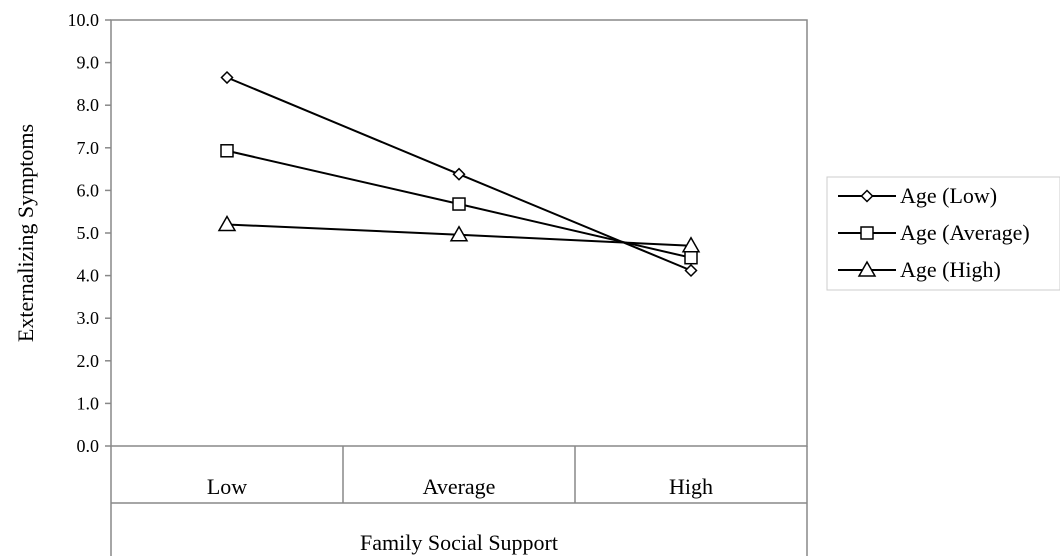 Image resolution: width=1060 pixels, height=556 pixels. Describe the element at coordinates (459, 501) in the screenshot. I see `category-axis-frame` at that location.